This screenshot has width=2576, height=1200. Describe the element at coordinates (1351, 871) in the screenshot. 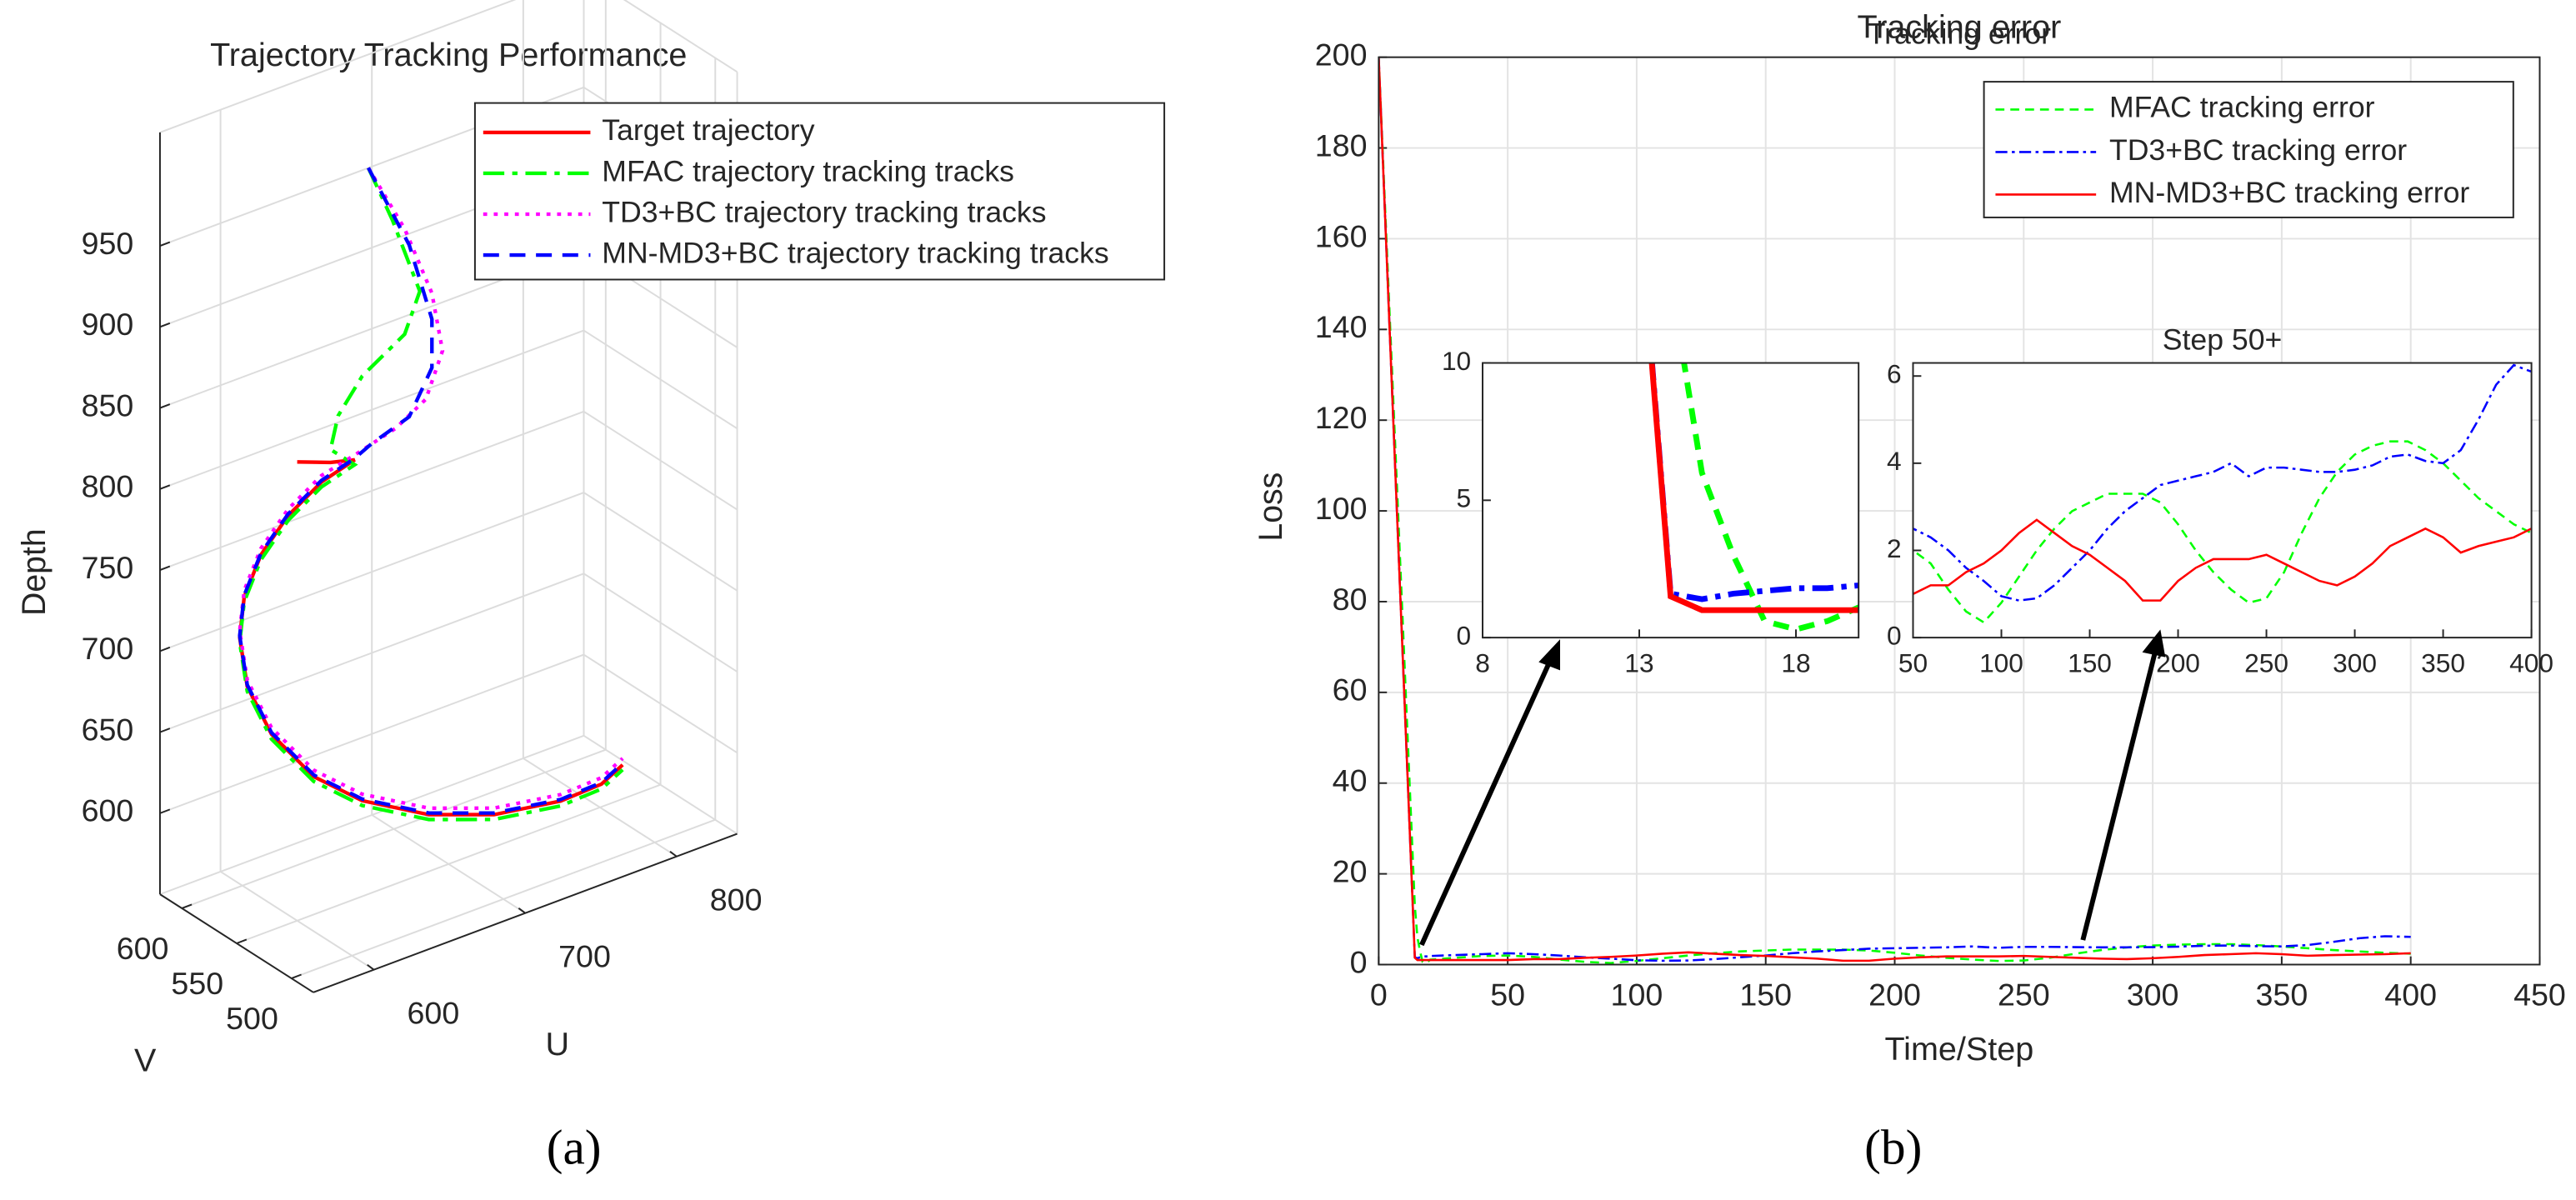

I see `y-tick-label: 20` at that location.